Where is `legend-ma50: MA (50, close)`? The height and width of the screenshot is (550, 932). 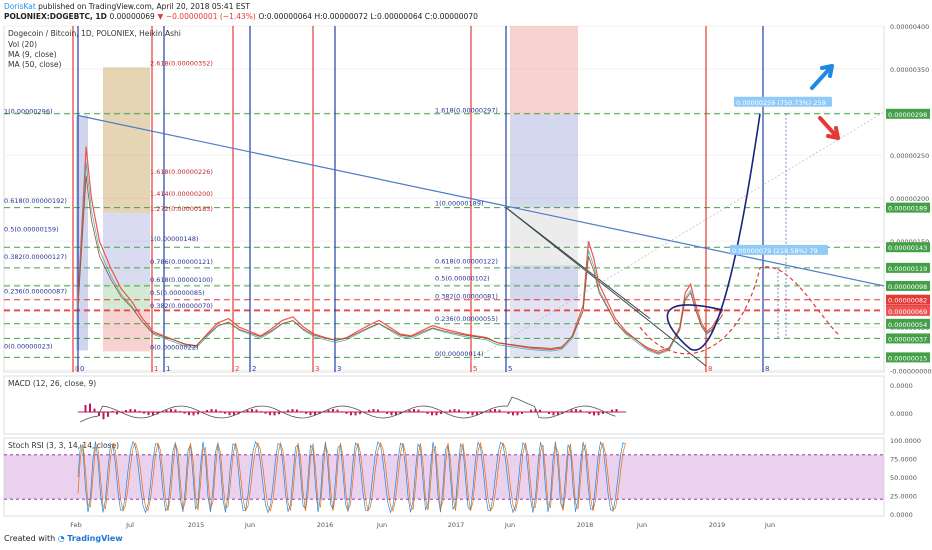 legend-ma50: MA (50, close) is located at coordinates (35, 64).